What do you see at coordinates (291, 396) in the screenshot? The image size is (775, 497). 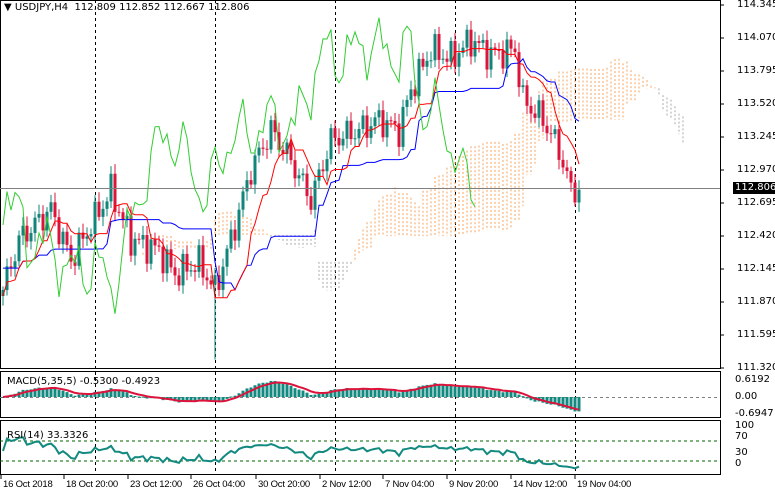 I see `macd-signal-line` at bounding box center [291, 396].